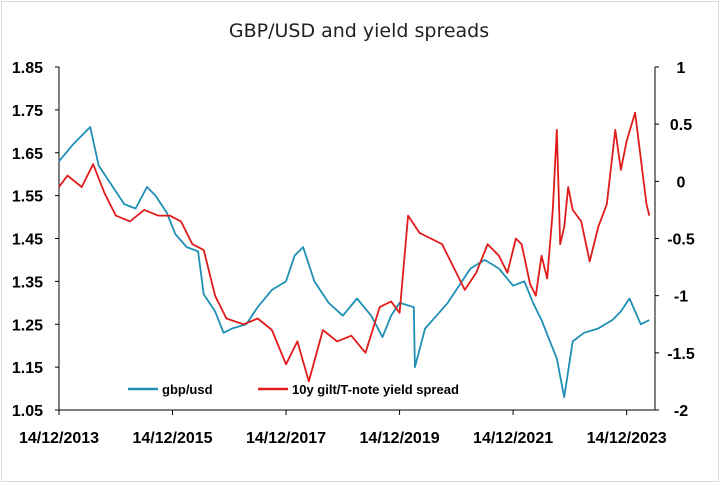 The height and width of the screenshot is (485, 722). Describe the element at coordinates (27, 111) in the screenshot. I see `left-y-tick-label: 1.75` at that location.